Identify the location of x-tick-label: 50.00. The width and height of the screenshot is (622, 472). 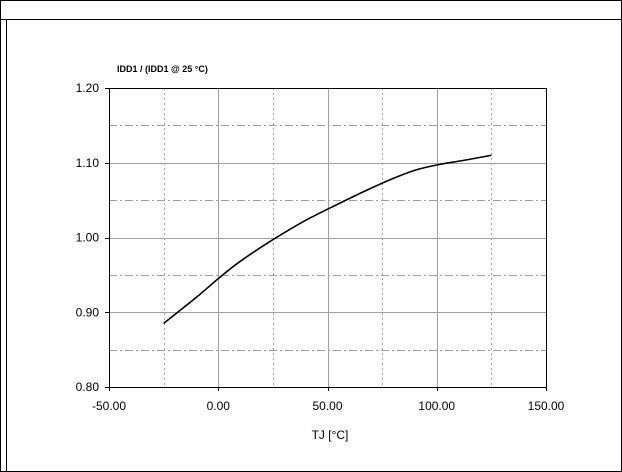
(327, 406).